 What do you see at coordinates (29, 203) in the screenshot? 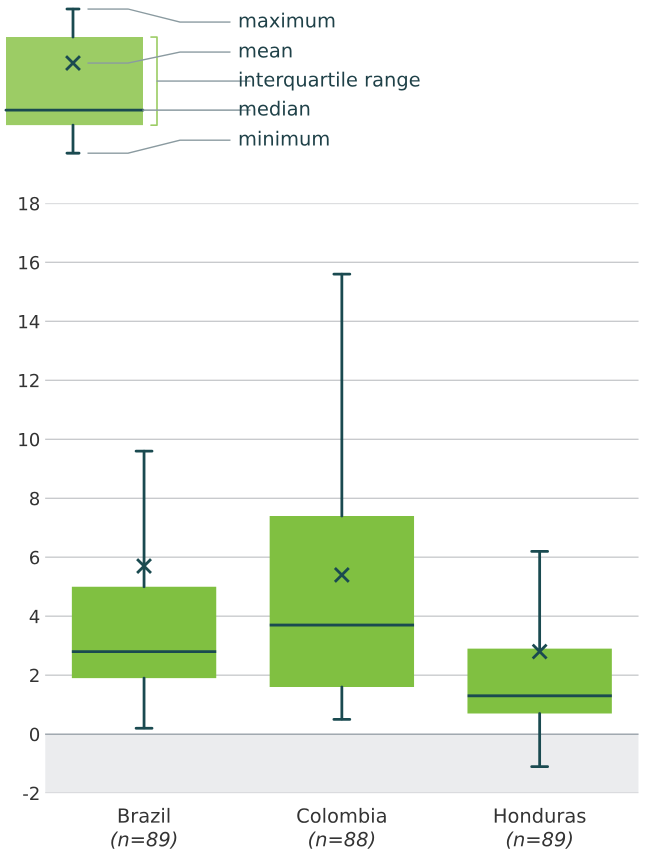
I see `y-tick-label: 18` at bounding box center [29, 203].